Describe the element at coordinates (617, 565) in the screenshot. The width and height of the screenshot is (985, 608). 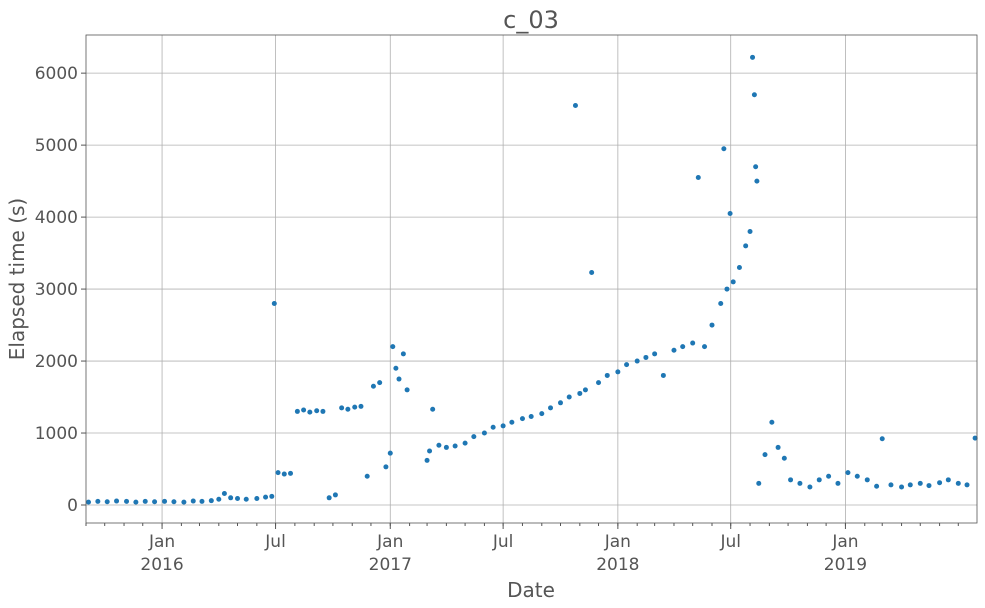
I see `x-tick-year-label: 2018` at that location.